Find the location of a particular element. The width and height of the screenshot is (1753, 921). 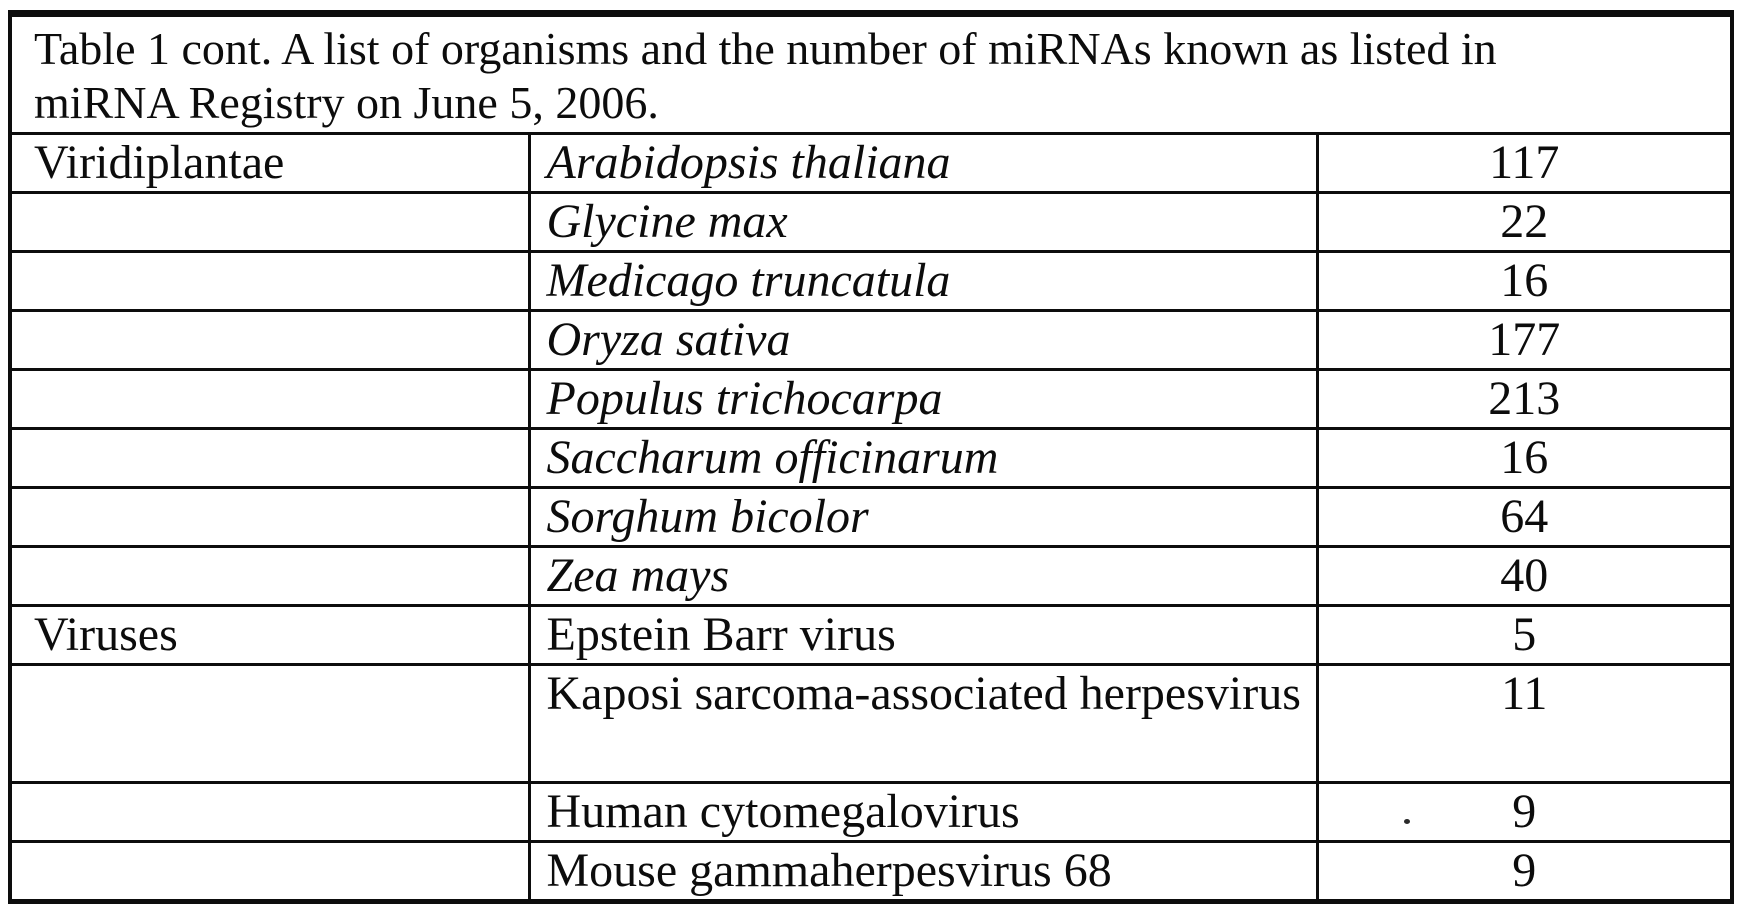

table-row: Mouse gammaherpesvirus 68 9 is located at coordinates (871, 871).